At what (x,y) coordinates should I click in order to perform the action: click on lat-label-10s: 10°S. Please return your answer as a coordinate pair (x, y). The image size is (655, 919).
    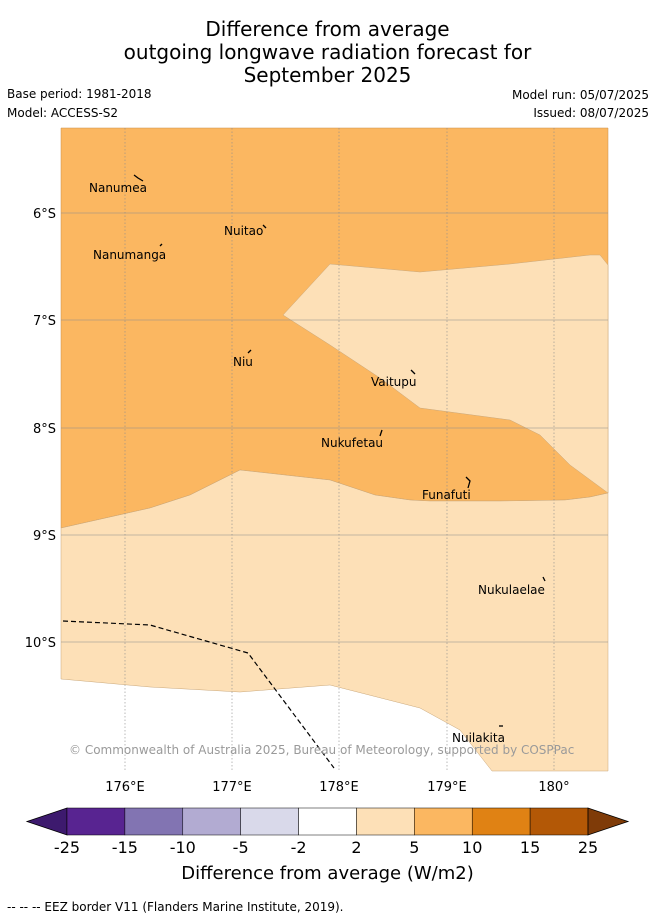
    Looking at the image, I should click on (40, 643).